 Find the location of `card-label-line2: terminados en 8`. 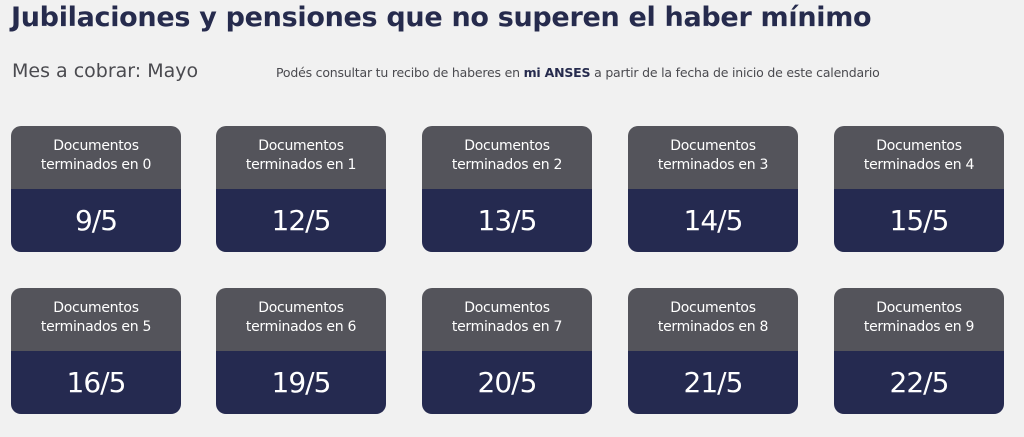

card-label-line2: terminados en 8 is located at coordinates (713, 327).